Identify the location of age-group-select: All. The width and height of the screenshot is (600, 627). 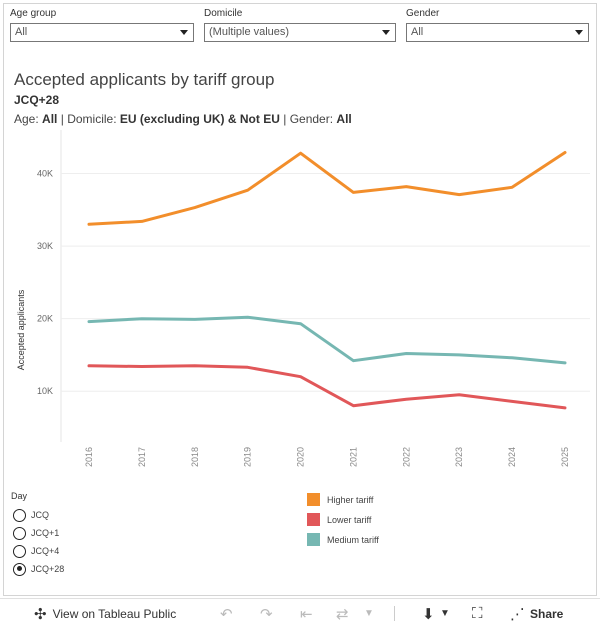
(102, 32).